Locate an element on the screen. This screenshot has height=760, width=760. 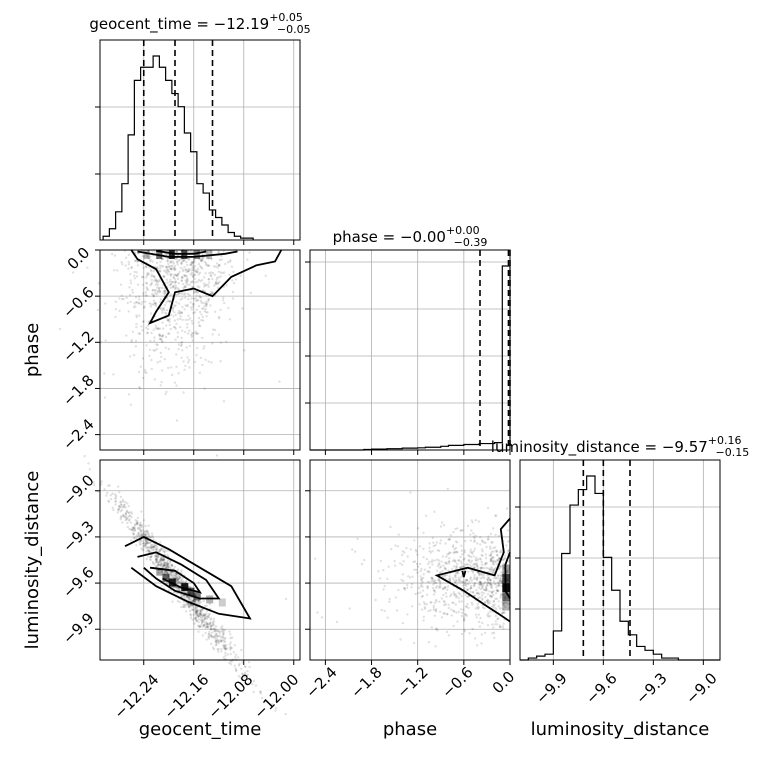
x-tick-label: −9.9 is located at coordinates (551, 688).